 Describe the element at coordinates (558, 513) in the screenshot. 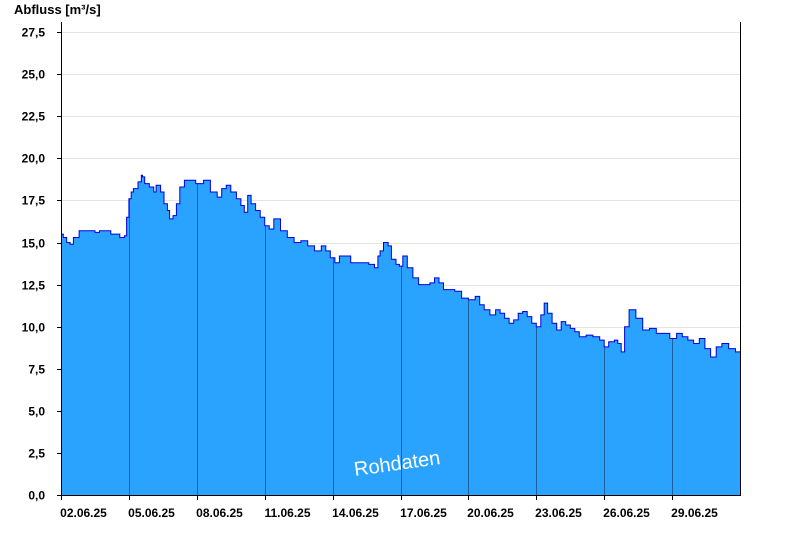

I see `x-tick-label: 23.06.25` at that location.